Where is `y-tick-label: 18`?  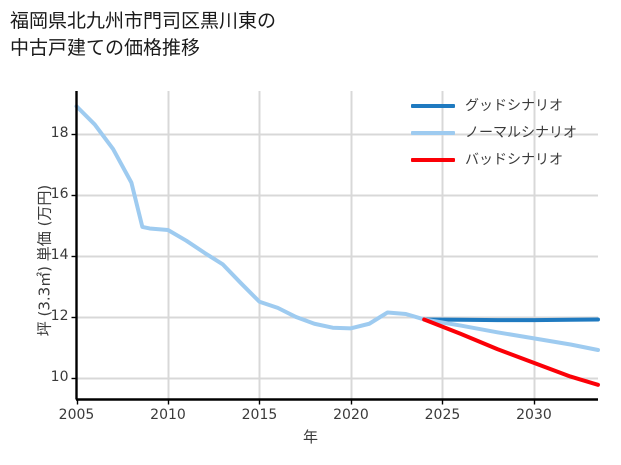
y-tick-label: 18 is located at coordinates (59, 132).